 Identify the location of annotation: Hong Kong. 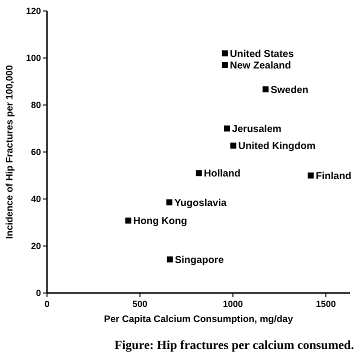
(160, 222).